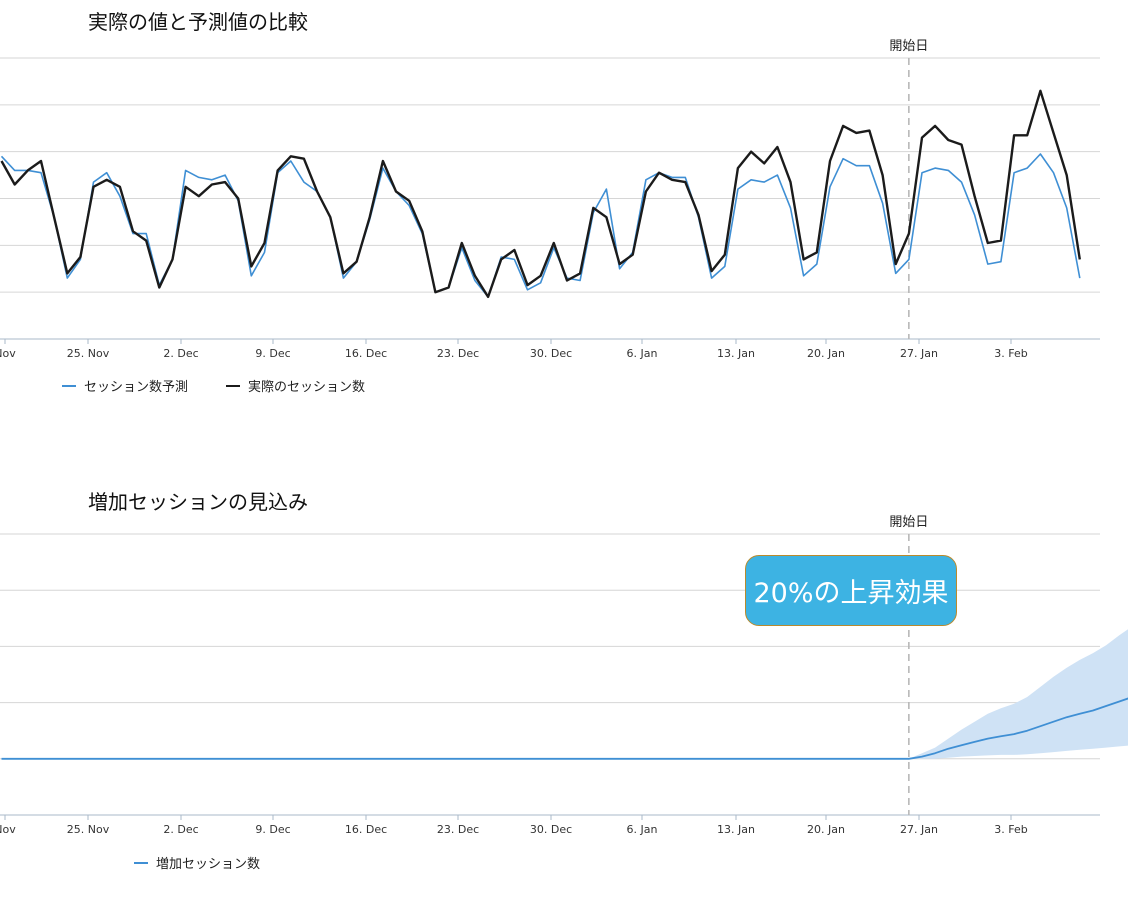 The height and width of the screenshot is (901, 1128). I want to click on legend-actual-swatch, so click(233, 385).